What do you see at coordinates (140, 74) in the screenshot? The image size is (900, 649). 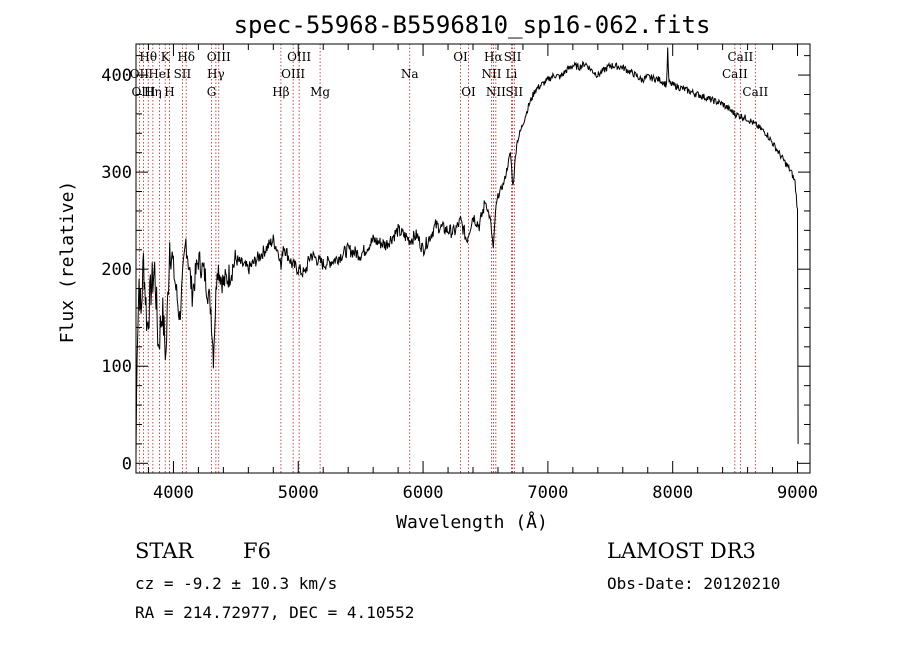 I see `emission-line-label-1: OII` at bounding box center [140, 74].